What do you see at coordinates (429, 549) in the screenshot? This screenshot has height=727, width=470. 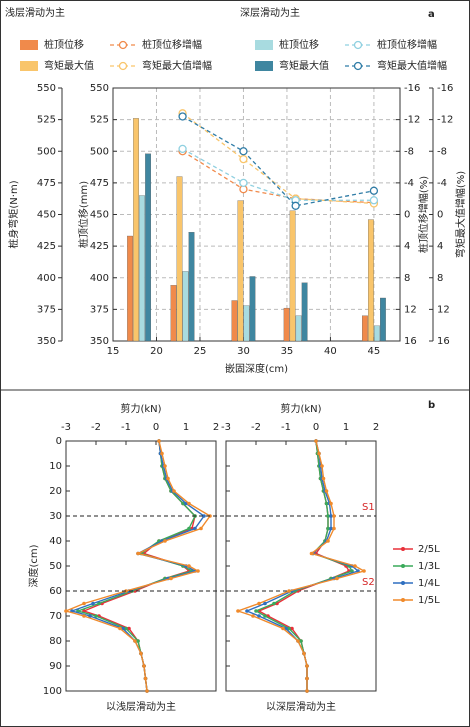 I see `legend-label: 2/5L` at bounding box center [429, 549].